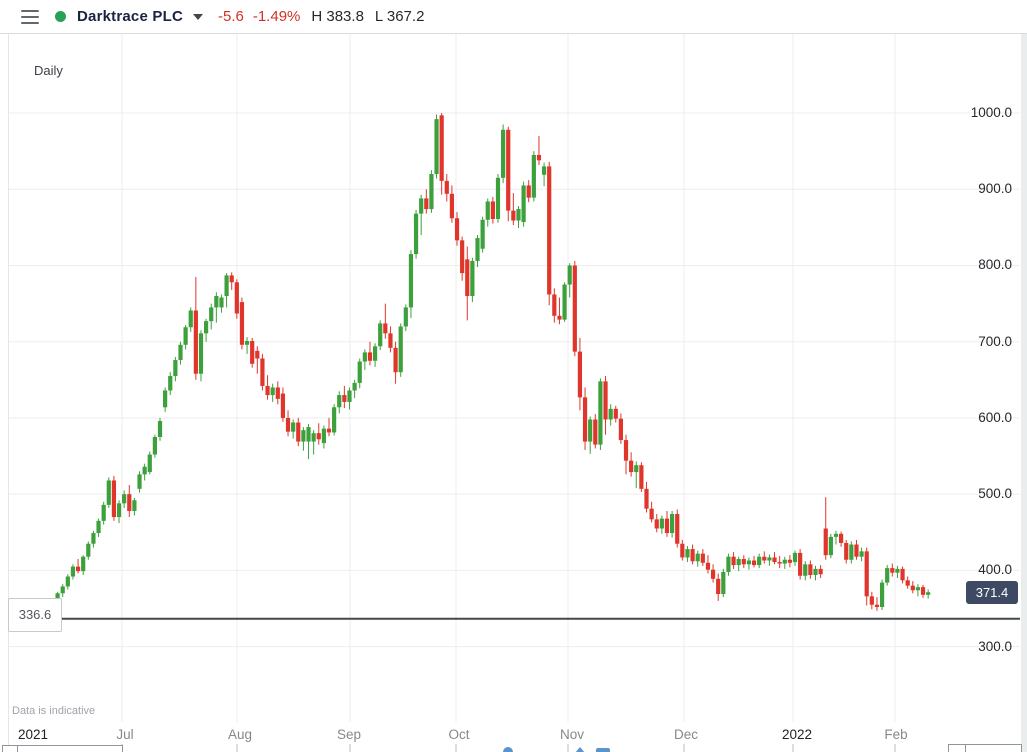  What do you see at coordinates (130, 16) in the screenshot?
I see `instrument-title: Darktrace PLC` at bounding box center [130, 16].